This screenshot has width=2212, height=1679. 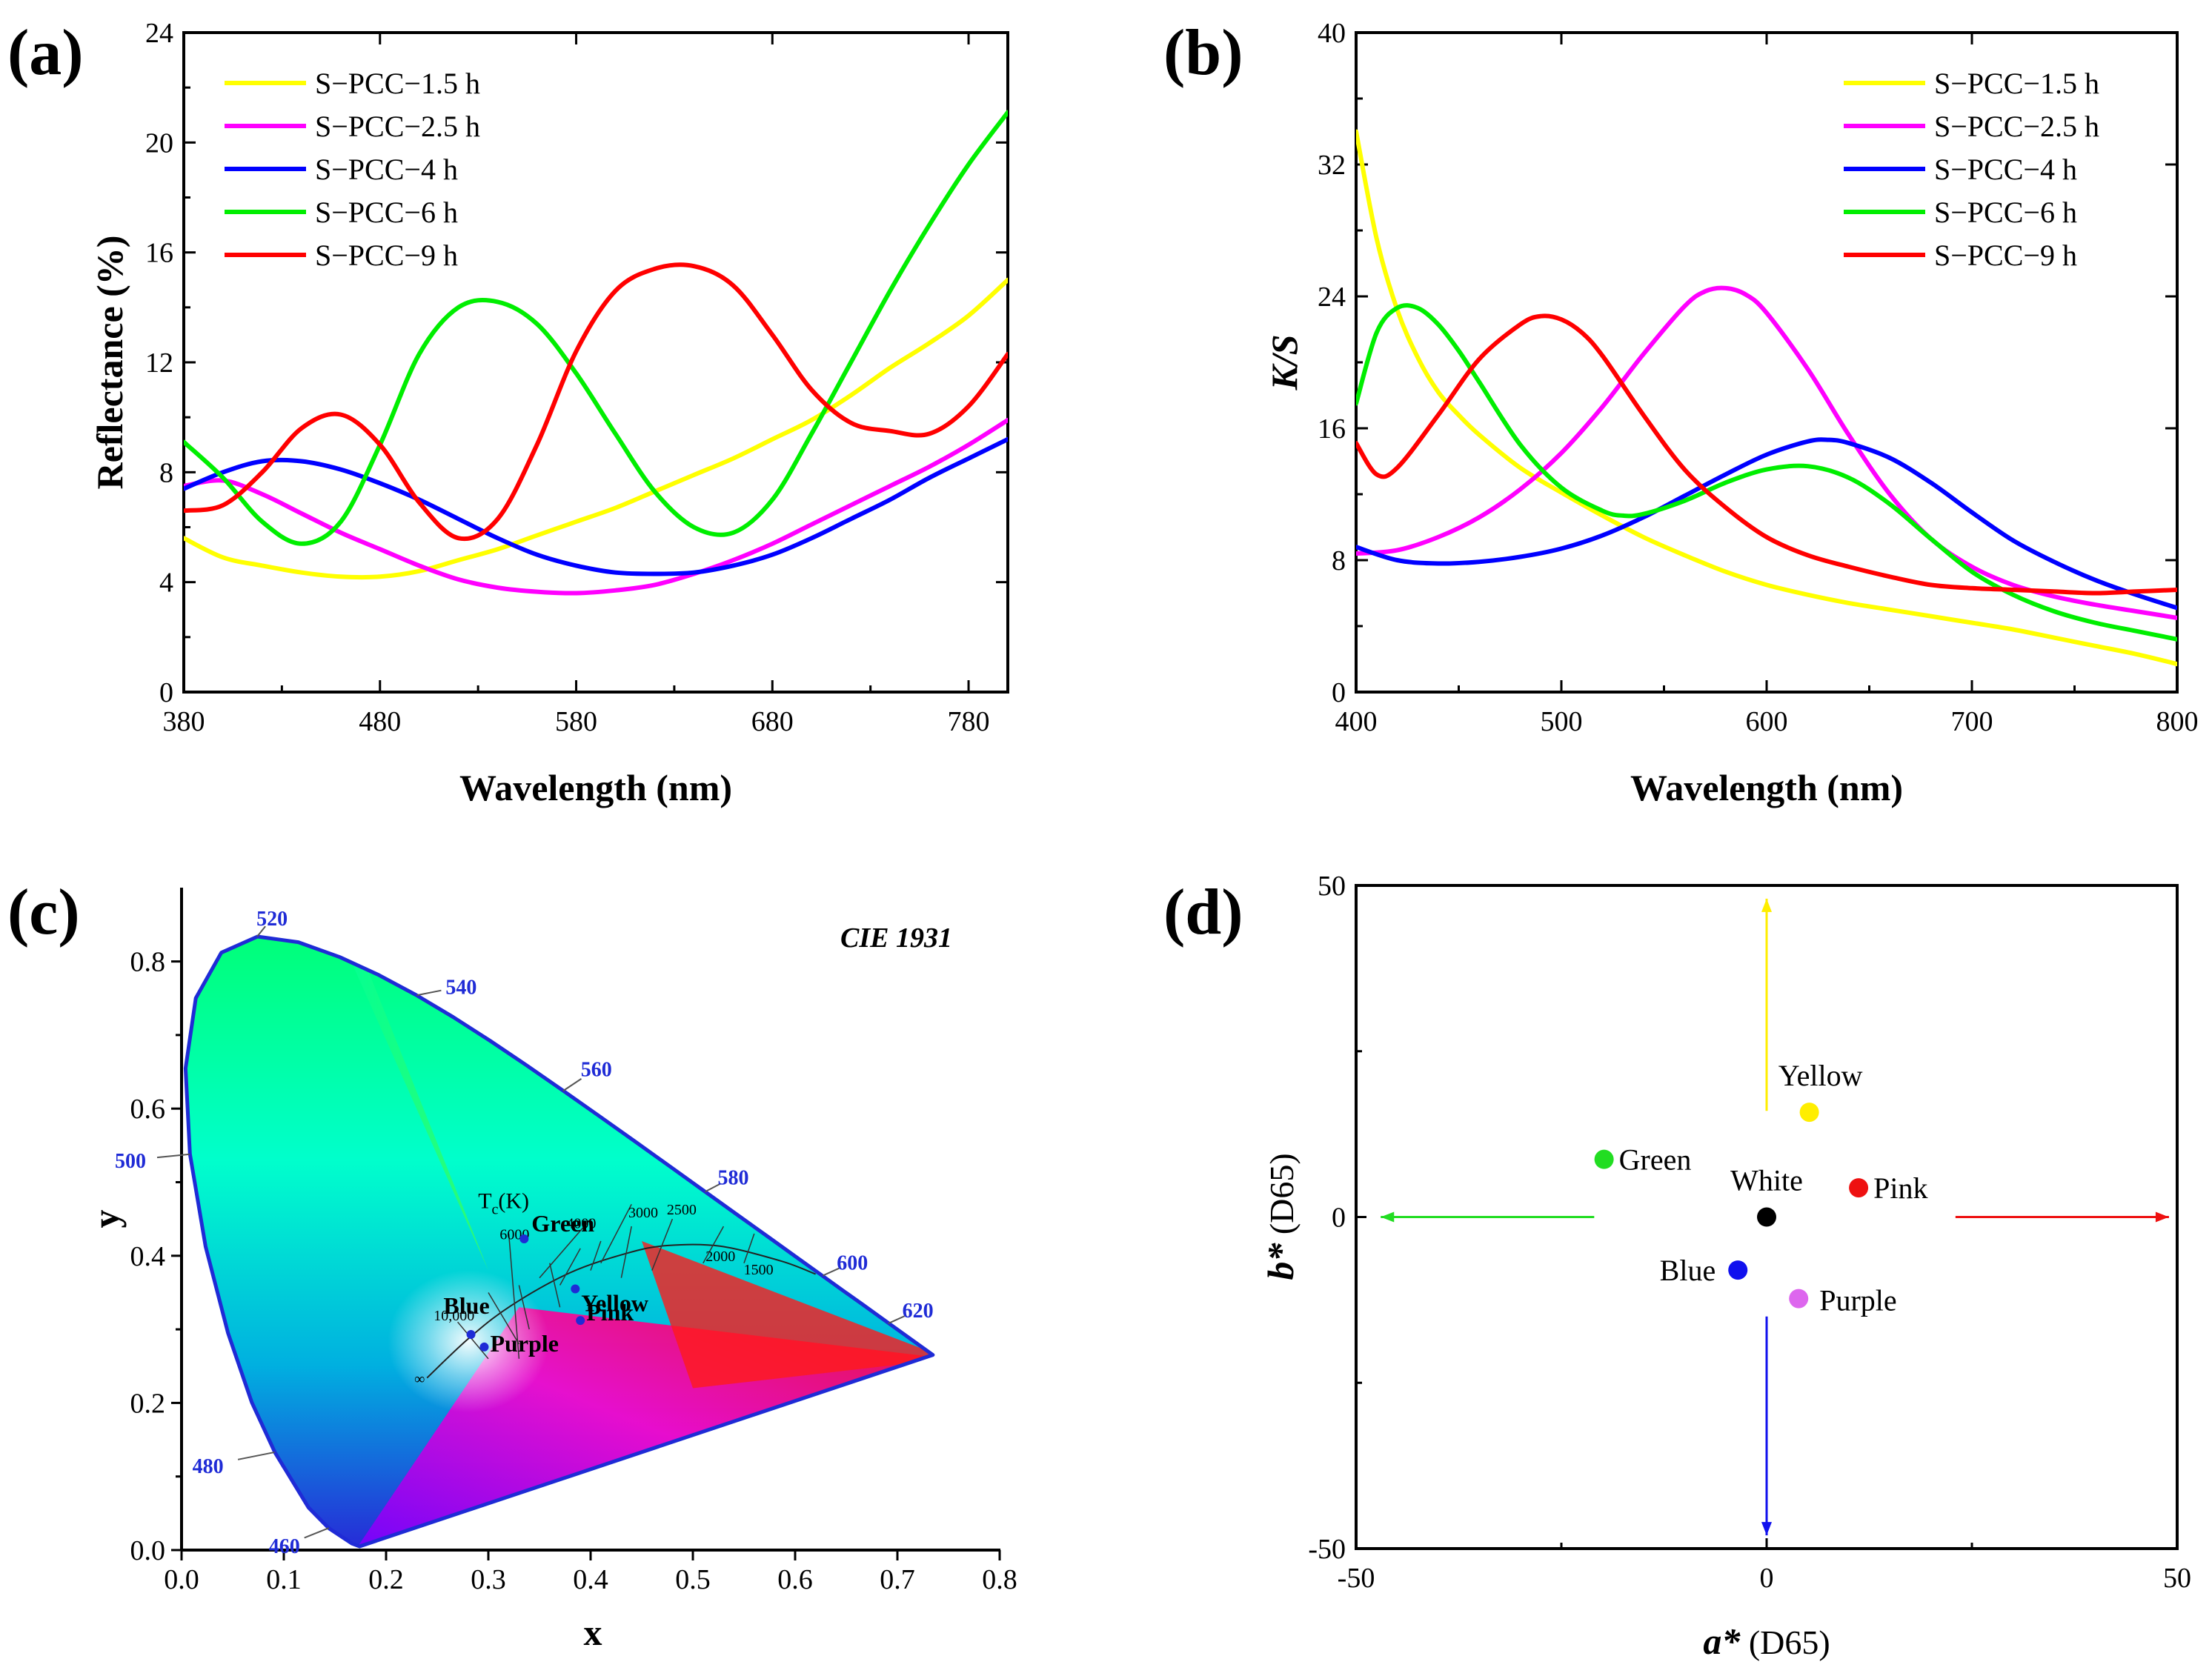 I want to click on lab-point-blue, so click(x=1738, y=1270).